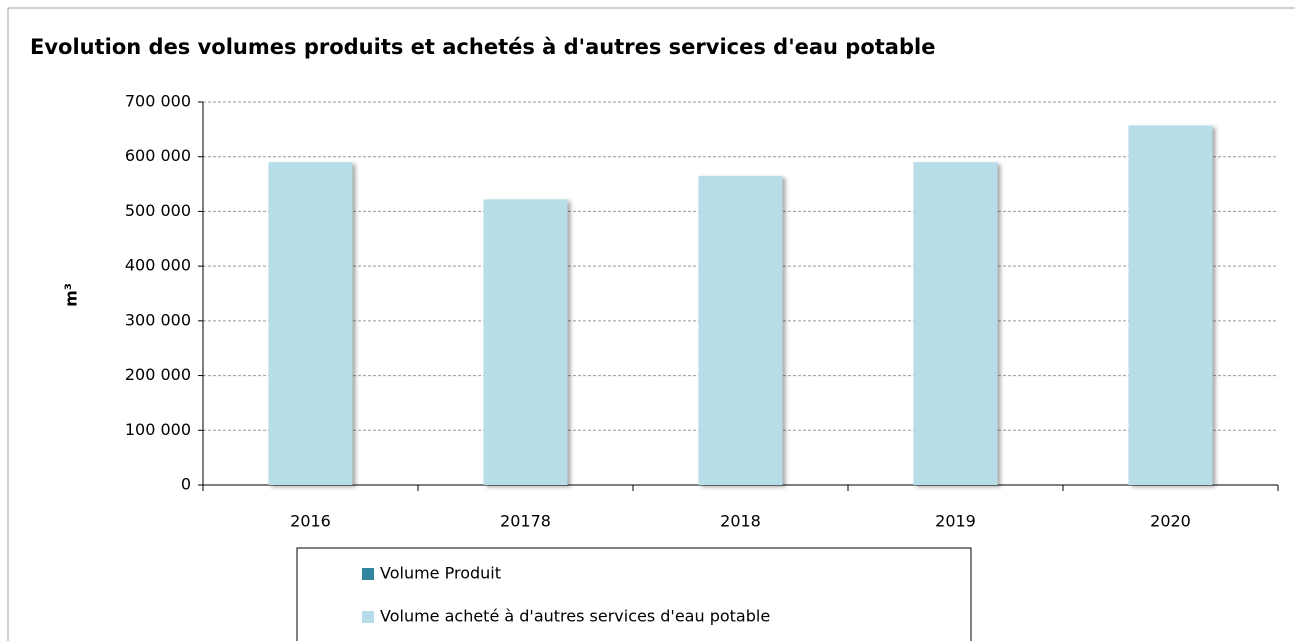 The width and height of the screenshot is (1295, 641). What do you see at coordinates (71, 295) in the screenshot?
I see `y-axis-label: m³` at bounding box center [71, 295].